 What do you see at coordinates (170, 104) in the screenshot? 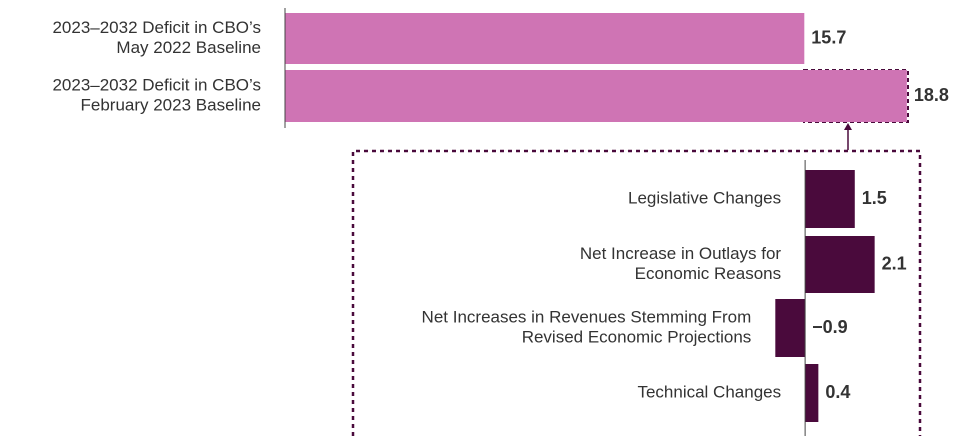
I see `category-label: February 2023 Baseline` at bounding box center [170, 104].